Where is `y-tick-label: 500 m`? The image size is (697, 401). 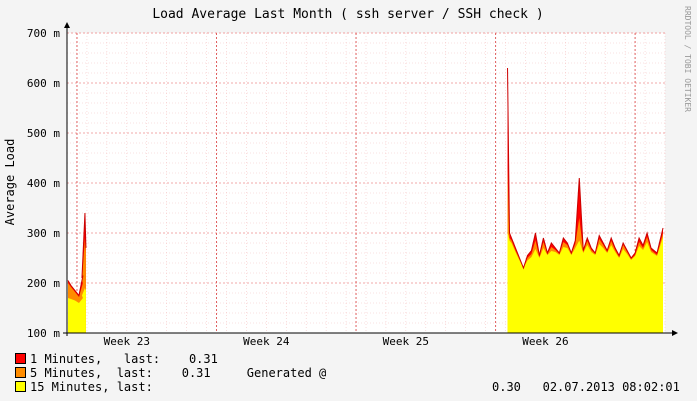 y-tick-label: 500 m is located at coordinates (43, 133).